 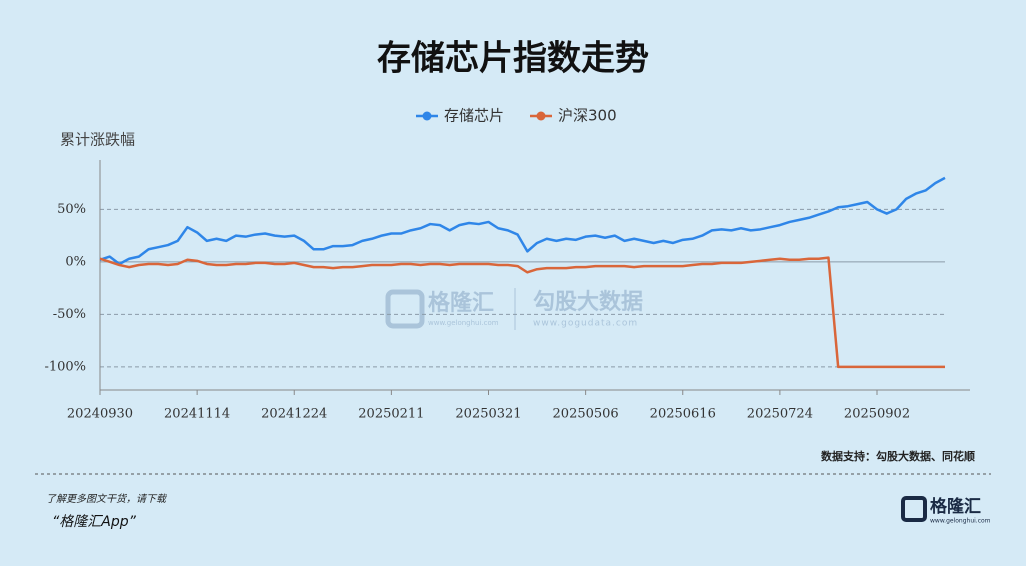 What do you see at coordinates (955, 506) in the screenshot?
I see `logo-name: 格隆汇` at bounding box center [955, 506].